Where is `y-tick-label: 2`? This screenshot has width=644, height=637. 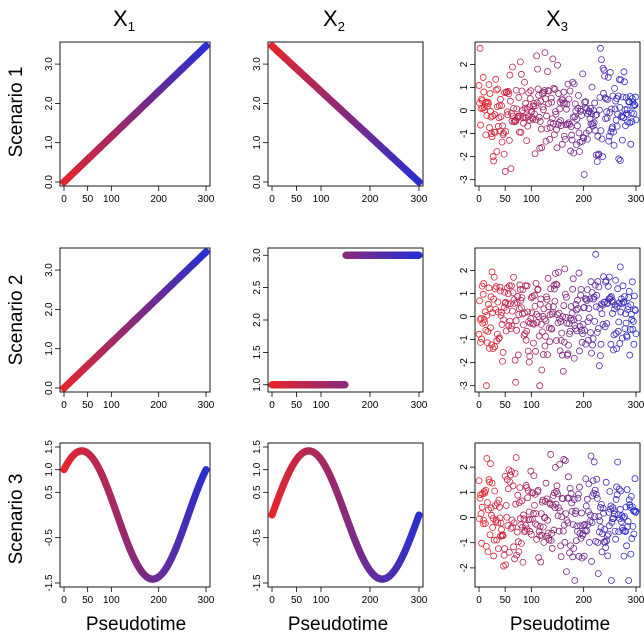 y-tick-label: 2 is located at coordinates (464, 64).